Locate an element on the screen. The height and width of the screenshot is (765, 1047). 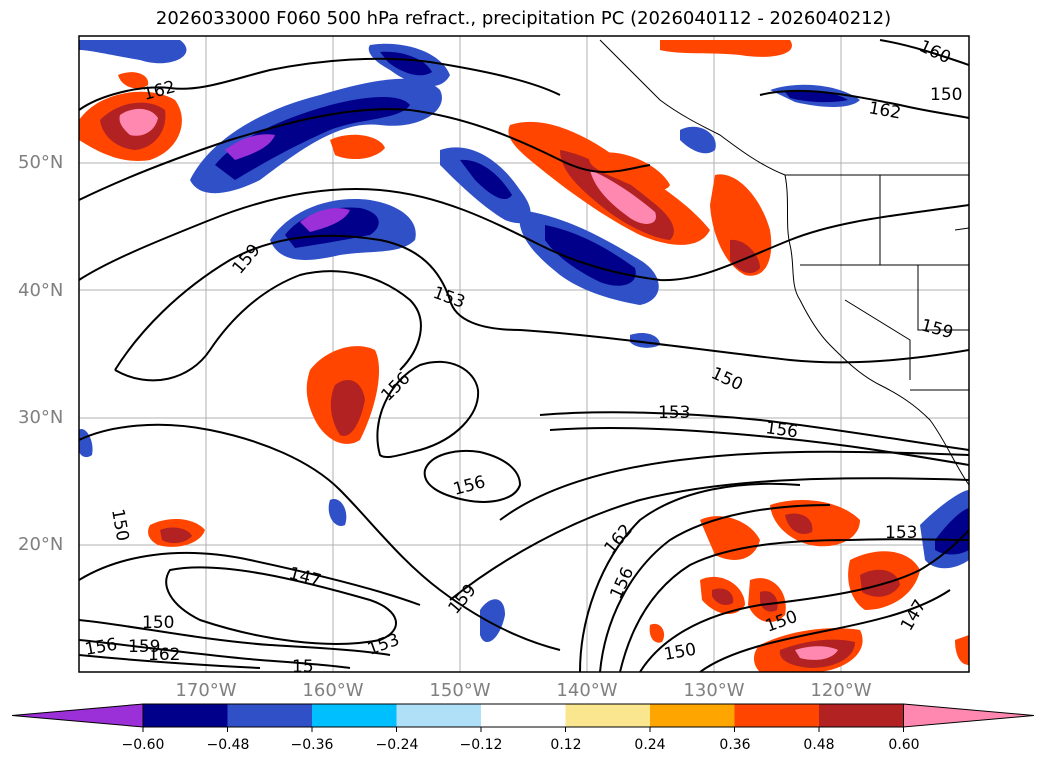
colorbar-tick-label: 0.12 is located at coordinates (566, 745).